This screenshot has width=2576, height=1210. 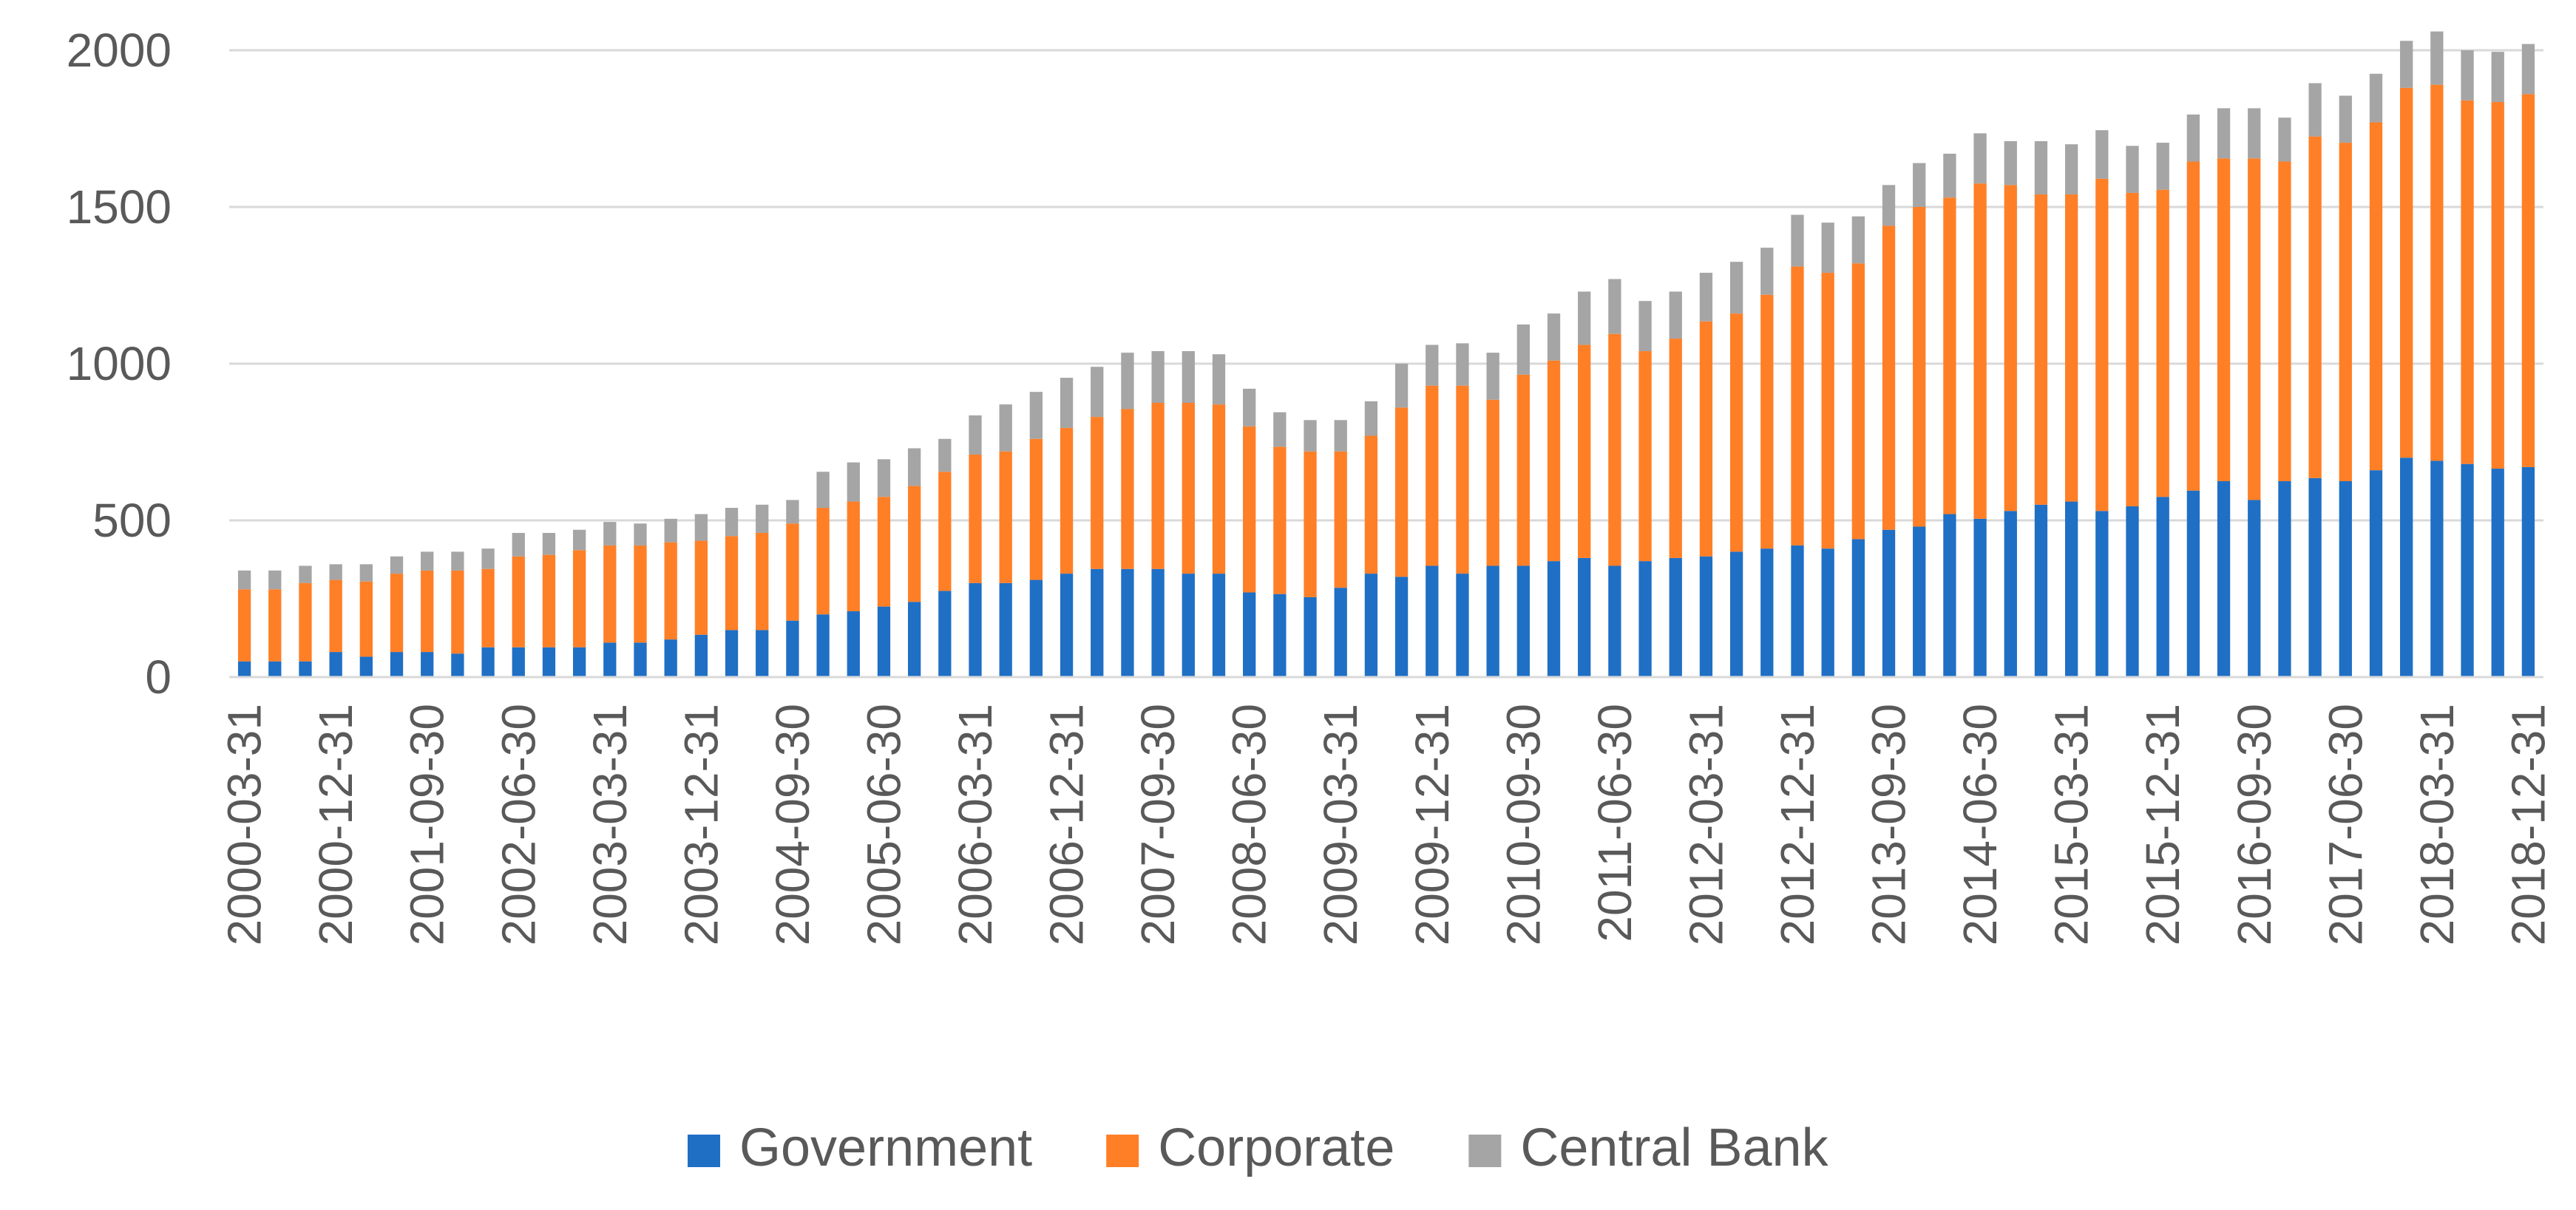 I want to click on legend-label: Corporate, so click(x=1276, y=1147).